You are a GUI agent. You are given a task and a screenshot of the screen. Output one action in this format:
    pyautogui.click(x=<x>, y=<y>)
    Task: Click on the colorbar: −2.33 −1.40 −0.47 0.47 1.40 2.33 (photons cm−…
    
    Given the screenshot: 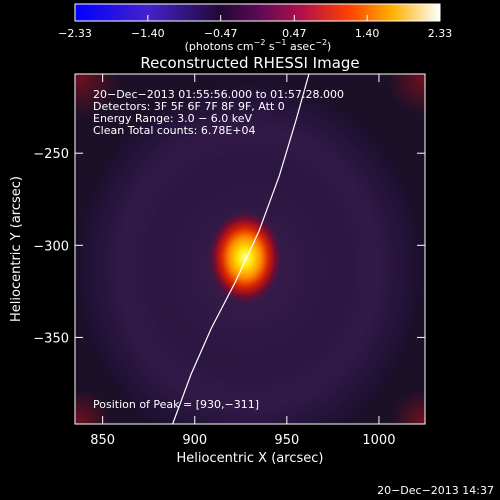 What is the action you would take?
    pyautogui.click(x=255, y=28)
    